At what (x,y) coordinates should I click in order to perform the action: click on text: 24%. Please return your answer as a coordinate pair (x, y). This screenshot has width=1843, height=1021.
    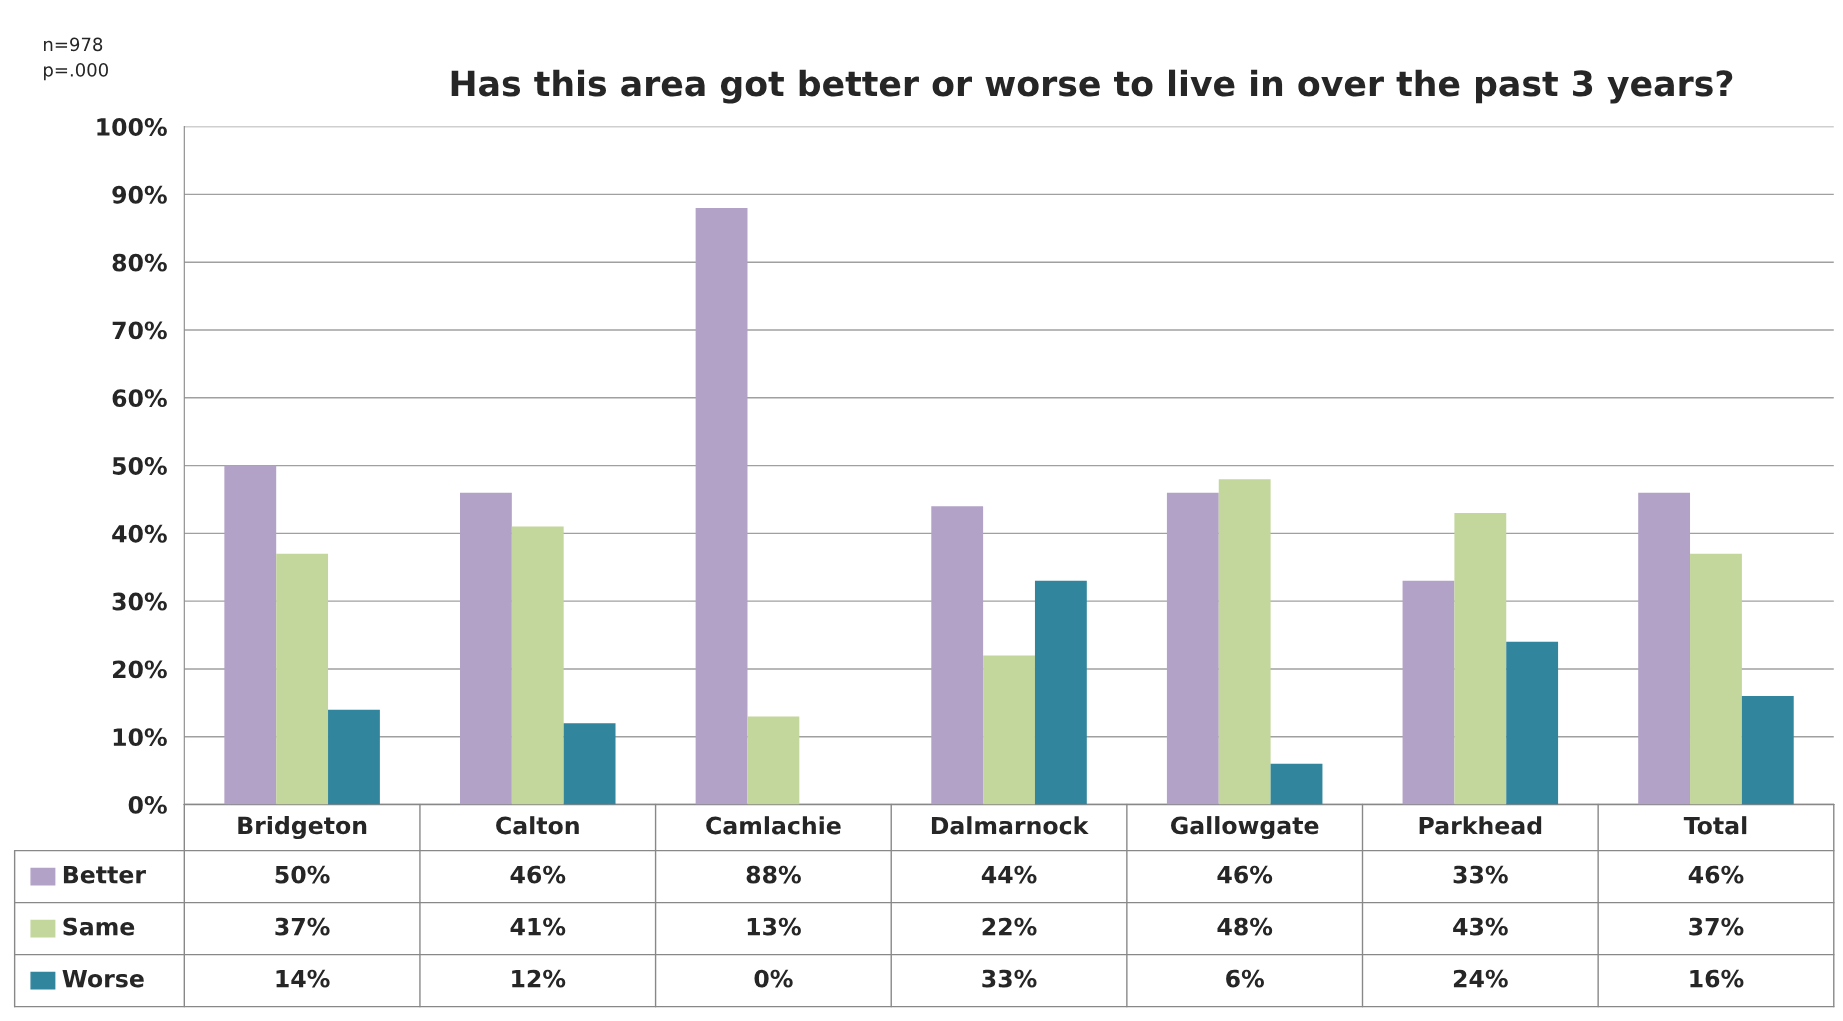
    Looking at the image, I should click on (1480, 978).